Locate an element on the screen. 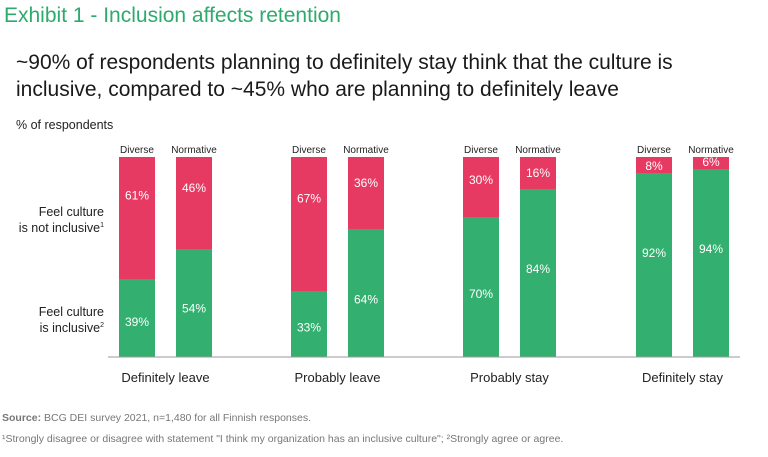 The width and height of the screenshot is (768, 457). data-label-inclusive: 39% is located at coordinates (137, 322).